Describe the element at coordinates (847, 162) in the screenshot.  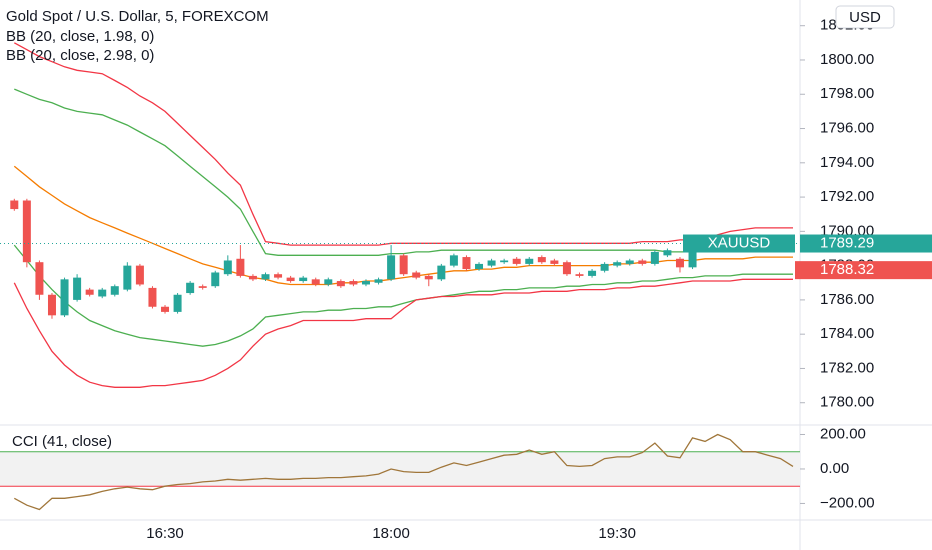
I see `y-tick-label: 1794.00` at that location.